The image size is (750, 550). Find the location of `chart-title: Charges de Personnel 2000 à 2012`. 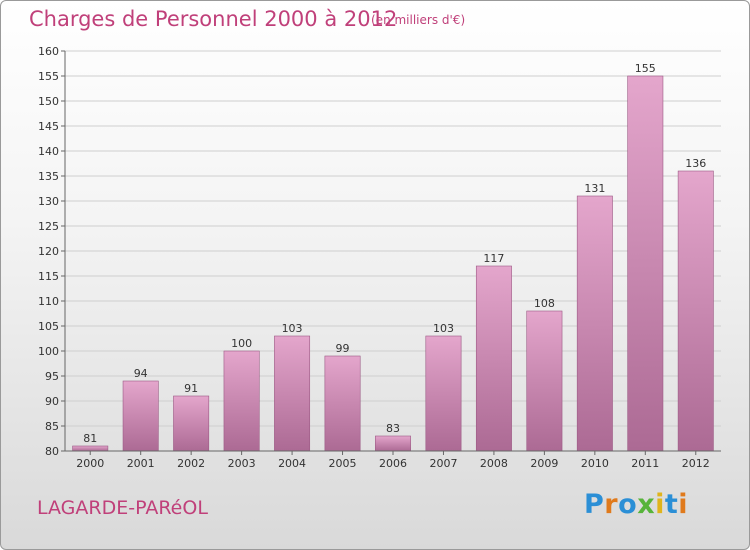

chart-title: Charges de Personnel 2000 à 2012 is located at coordinates (213, 19).